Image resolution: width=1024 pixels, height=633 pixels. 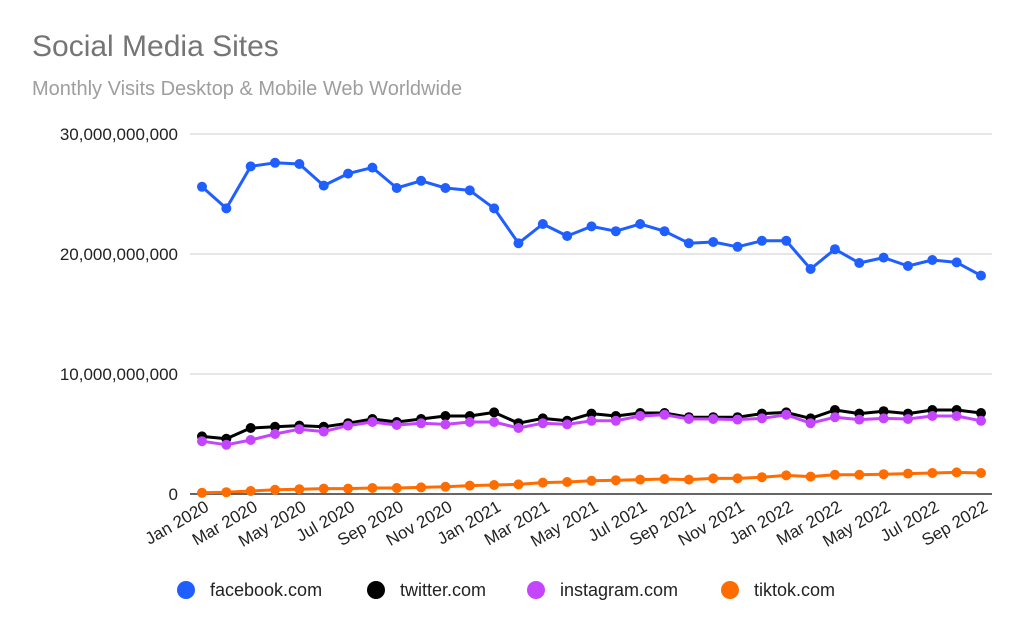 I want to click on y-tick-label: 30,000,000,000, so click(x=119, y=134).